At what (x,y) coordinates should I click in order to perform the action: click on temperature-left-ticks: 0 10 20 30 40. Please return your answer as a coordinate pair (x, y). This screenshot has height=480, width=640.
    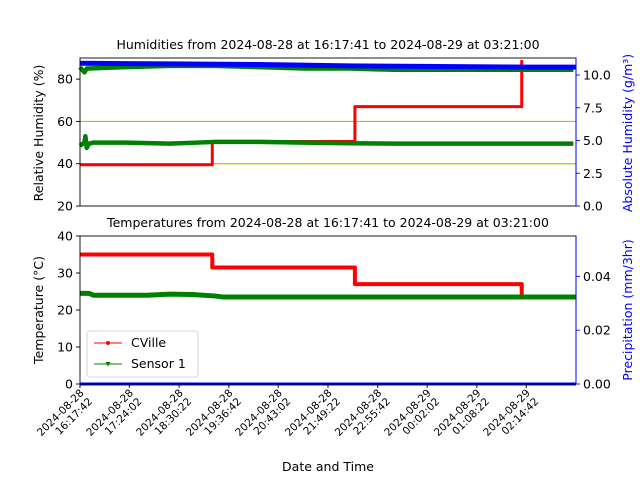
    Looking at the image, I should click on (68, 310).